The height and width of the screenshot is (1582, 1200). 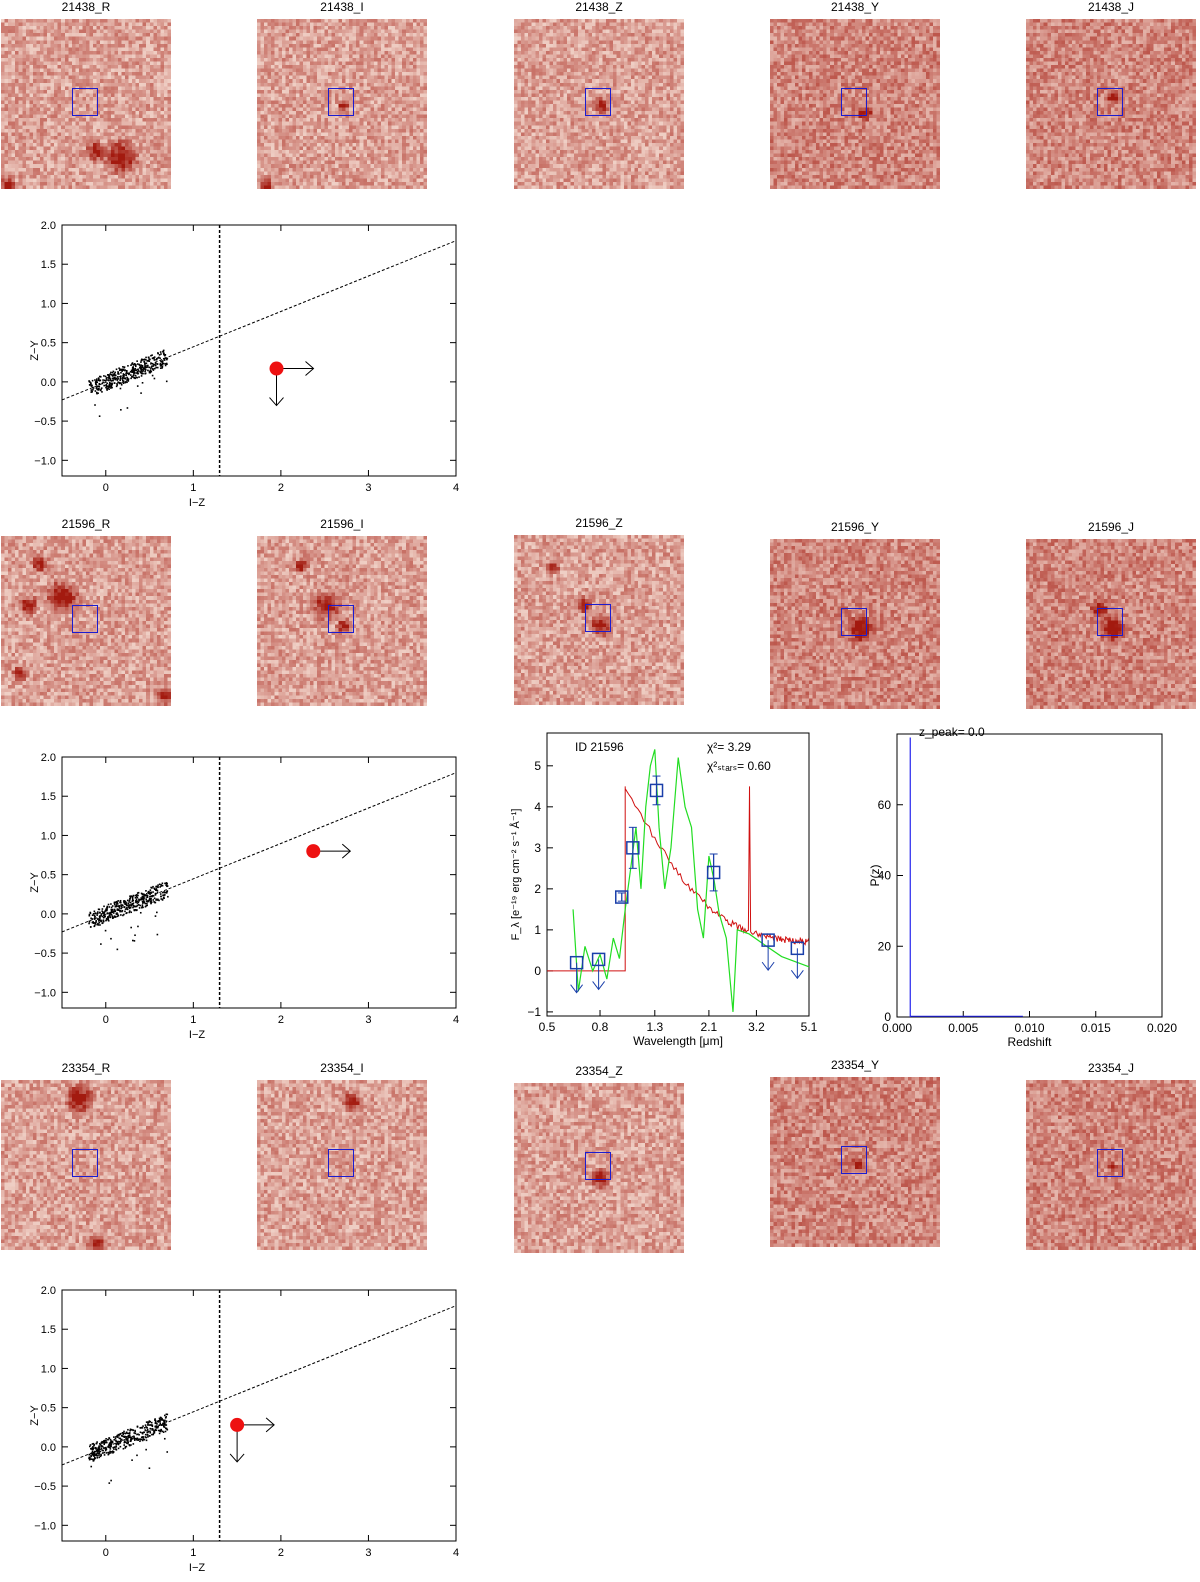 What do you see at coordinates (313, 851) in the screenshot?
I see `source-point` at bounding box center [313, 851].